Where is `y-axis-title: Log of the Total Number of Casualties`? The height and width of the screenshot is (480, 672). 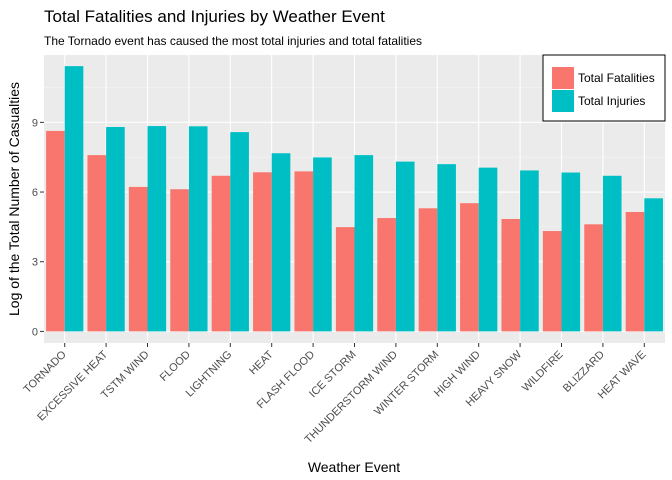 y-axis-title: Log of the Total Number of Casualties is located at coordinates (14, 199).